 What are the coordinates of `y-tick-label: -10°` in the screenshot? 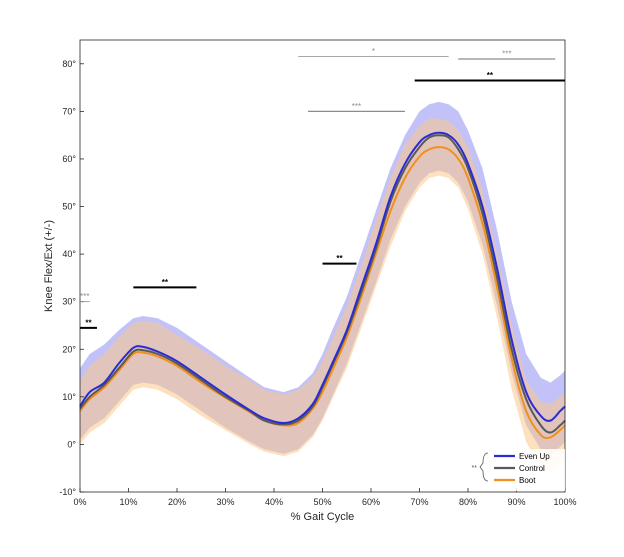 It's located at (67, 492).